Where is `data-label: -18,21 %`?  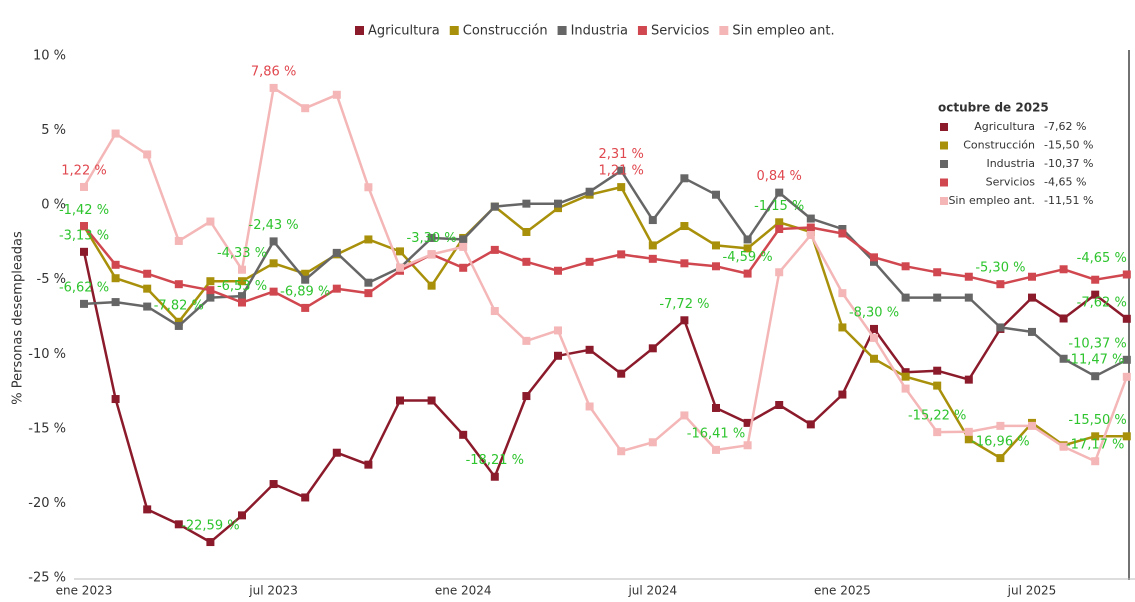 data-label: -18,21 % is located at coordinates (495, 460).